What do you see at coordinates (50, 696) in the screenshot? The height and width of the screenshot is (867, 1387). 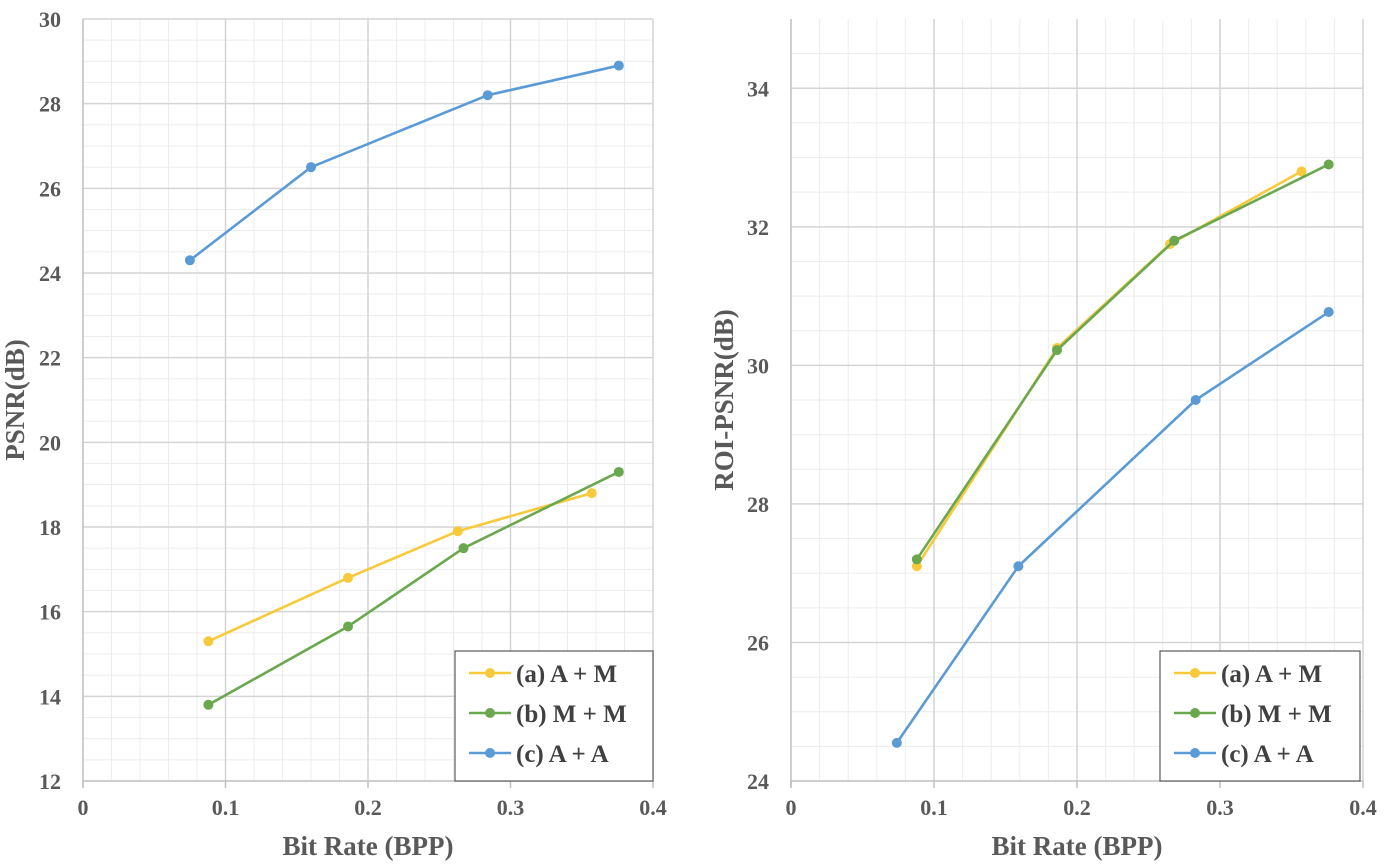 I see `y-tick-label: 14` at bounding box center [50, 696].